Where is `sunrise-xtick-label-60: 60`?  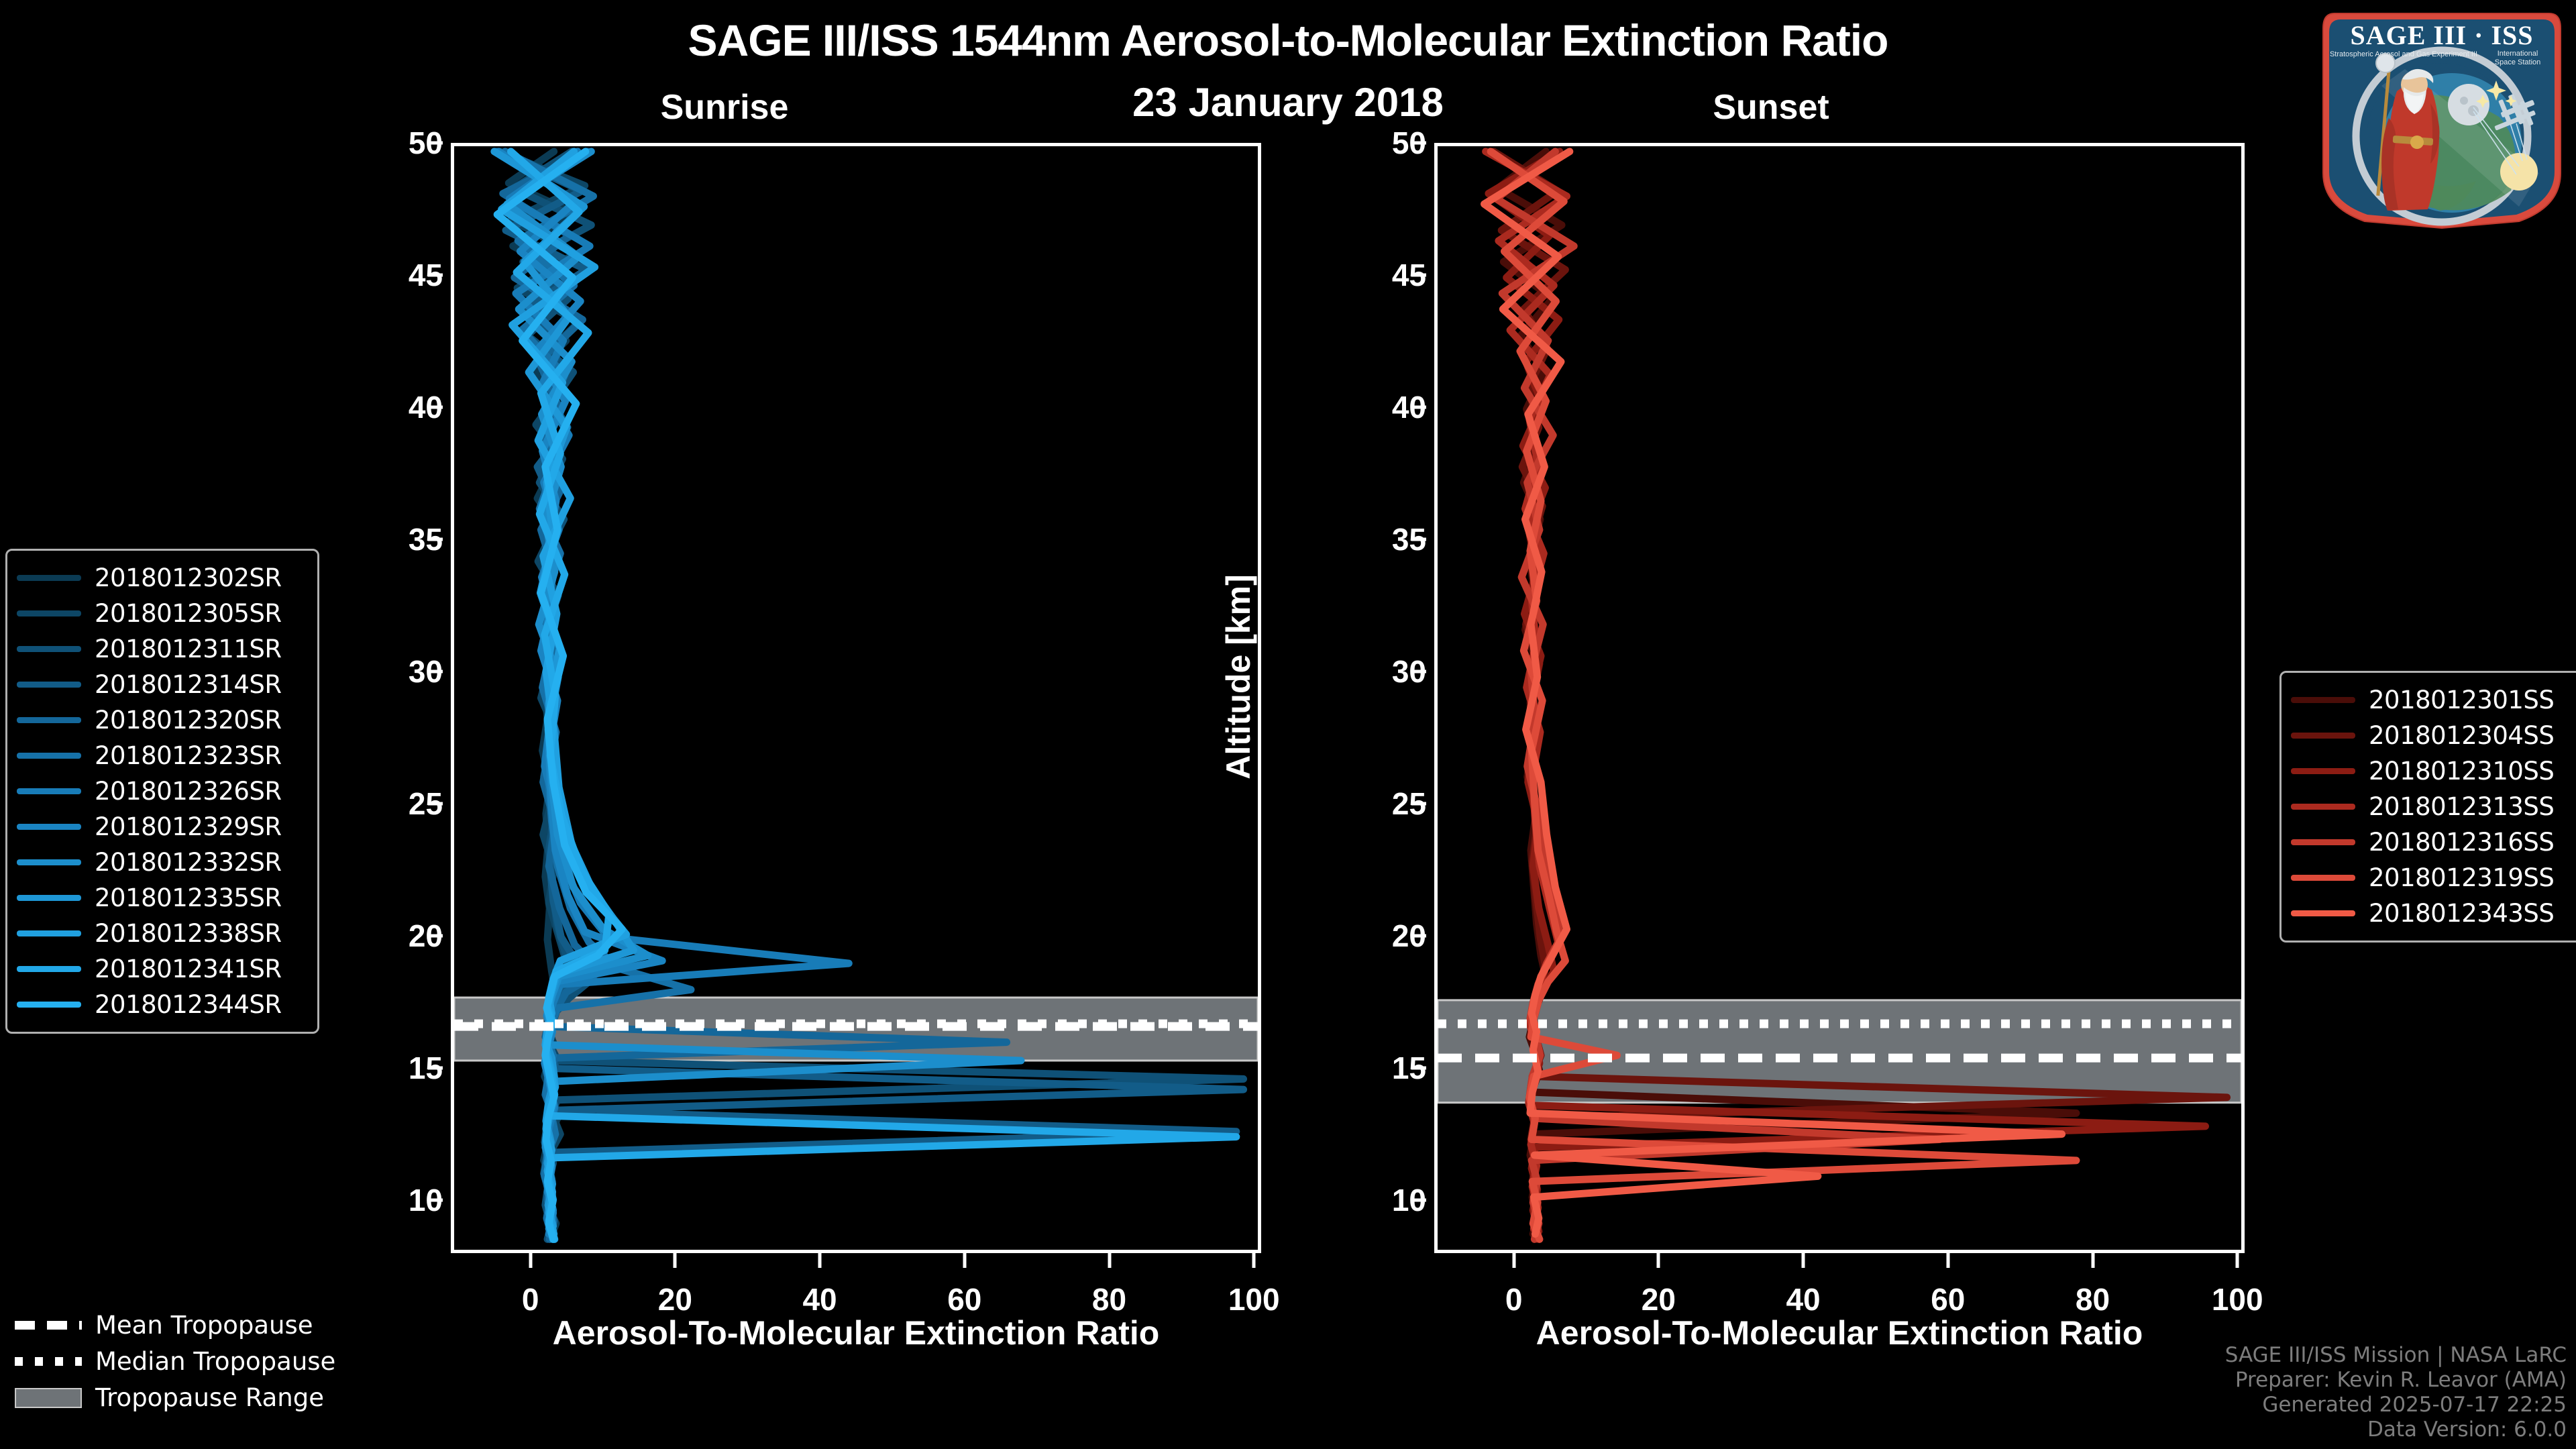
sunrise-xtick-label-60: 60 is located at coordinates (964, 1299).